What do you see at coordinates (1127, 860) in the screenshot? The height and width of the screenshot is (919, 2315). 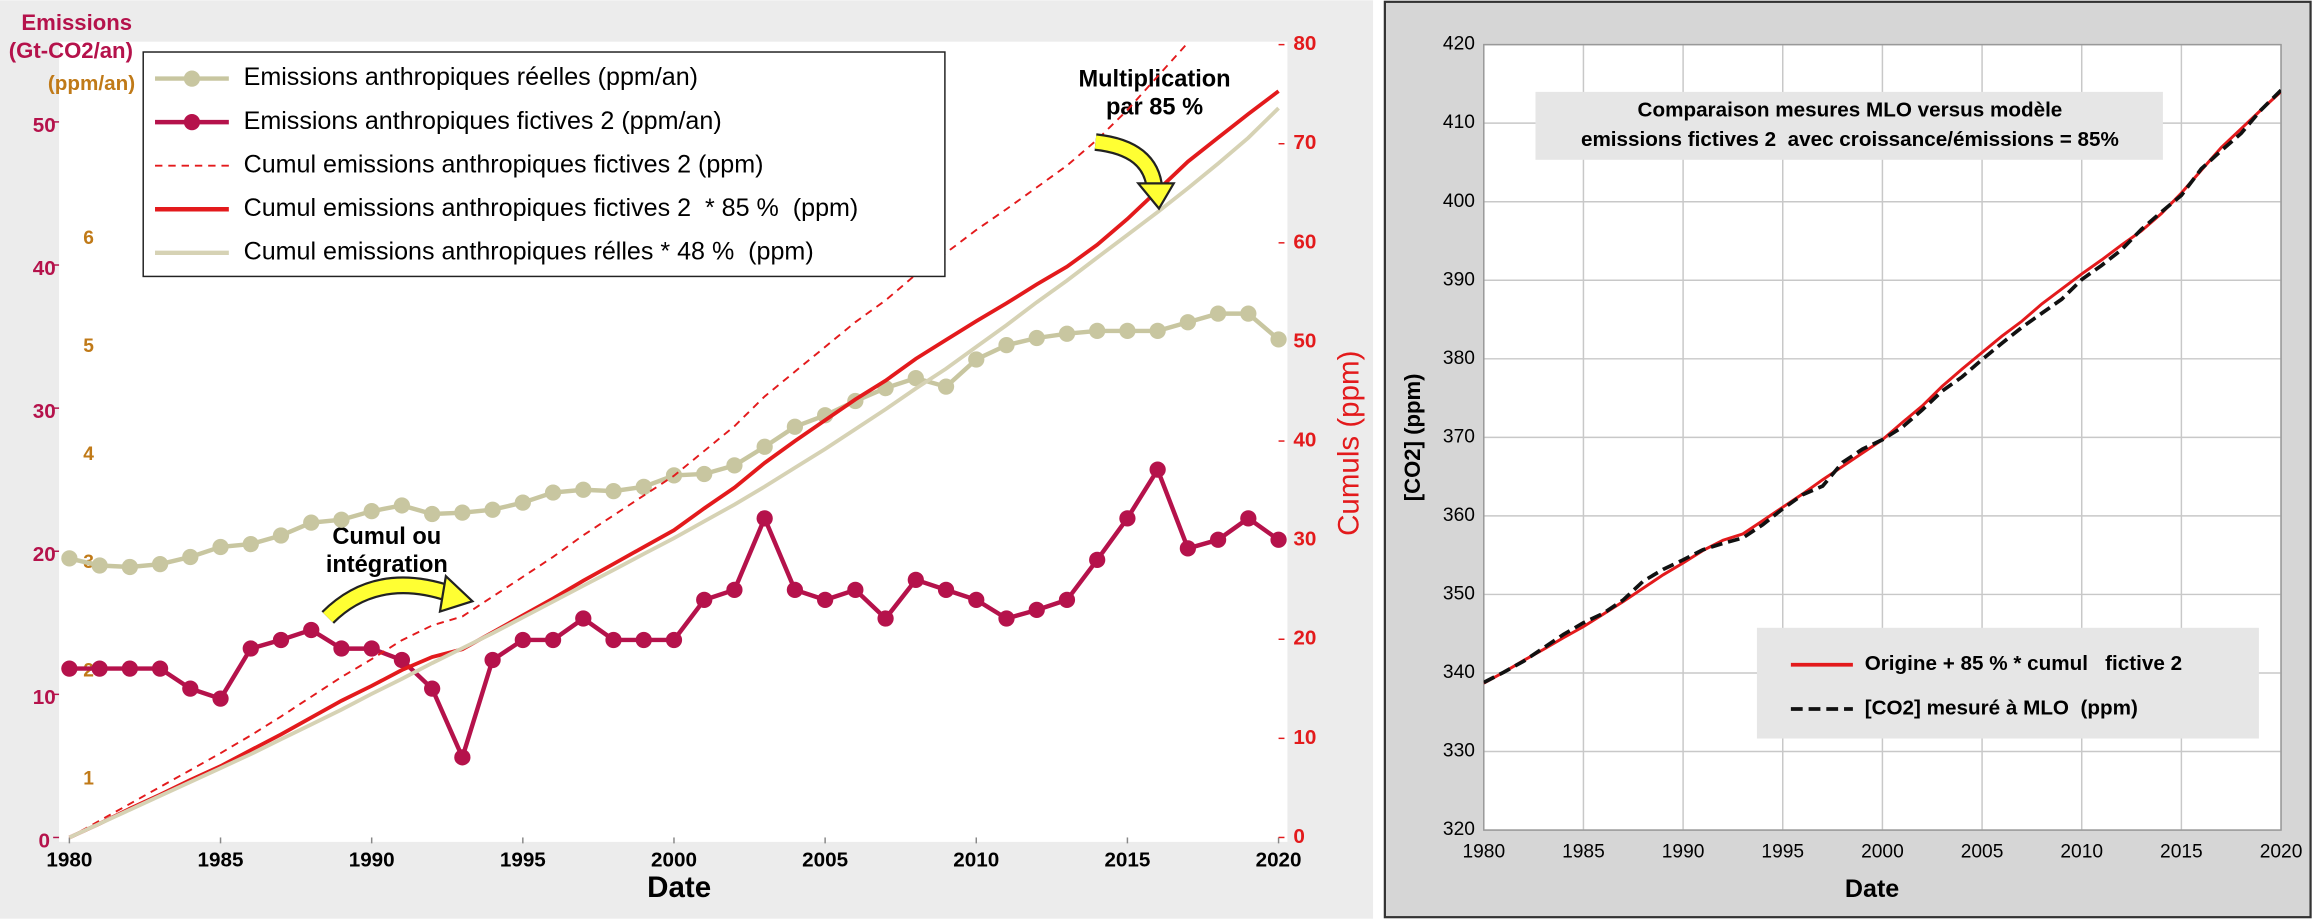 I see `x-tick-label: 2015` at bounding box center [1127, 860].